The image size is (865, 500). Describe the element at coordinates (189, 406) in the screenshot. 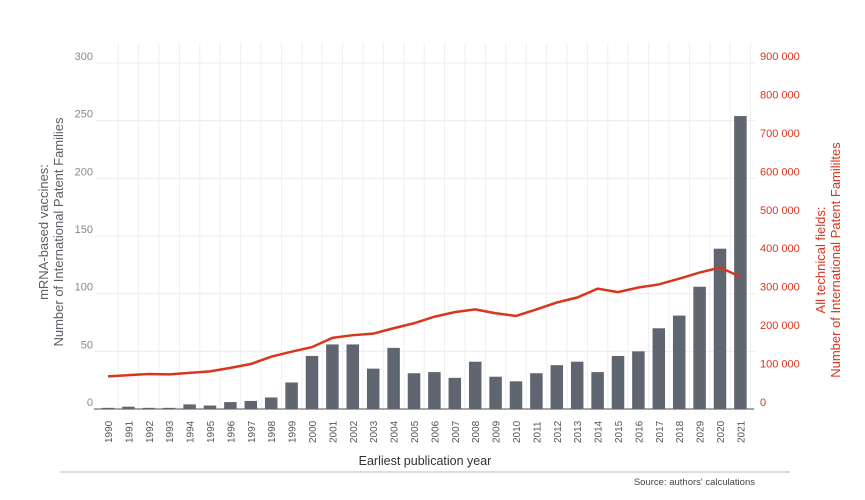

I see `bar-1994` at that location.